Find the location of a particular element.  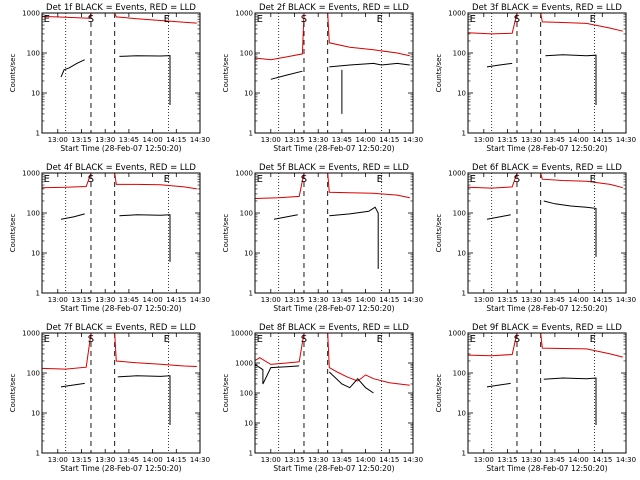

panel-title: Det 2f BLACK = Events, RED = LLD is located at coordinates (334, 8).